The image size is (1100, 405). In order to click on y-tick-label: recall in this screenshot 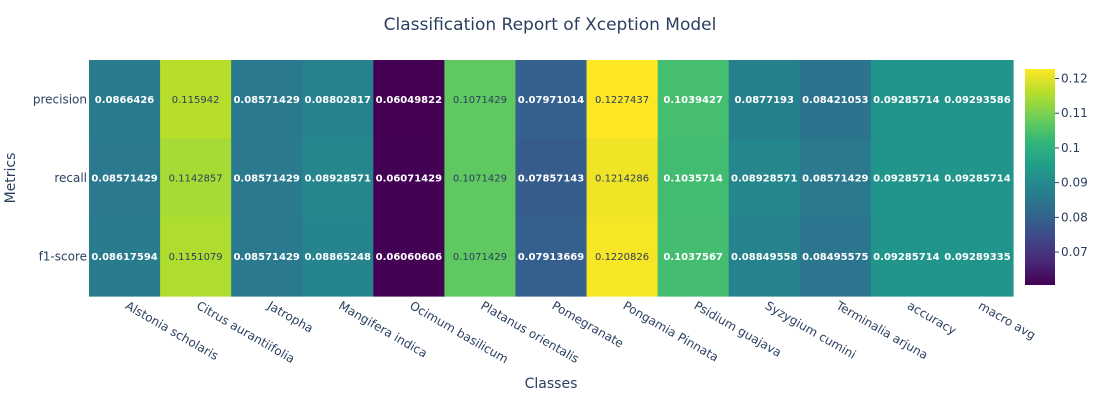, I will do `click(70, 178)`.